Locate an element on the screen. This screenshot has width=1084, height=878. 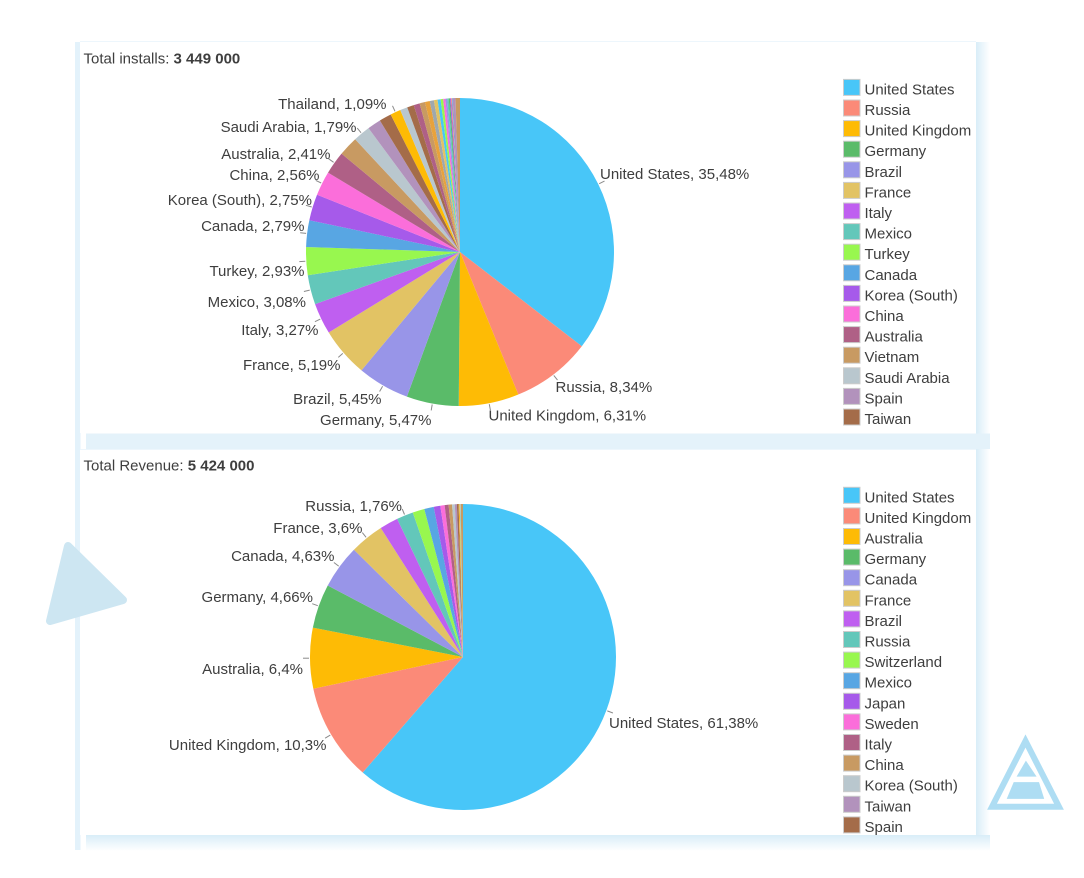
svg-text: United States, 35,48% is located at coordinates (674, 174).